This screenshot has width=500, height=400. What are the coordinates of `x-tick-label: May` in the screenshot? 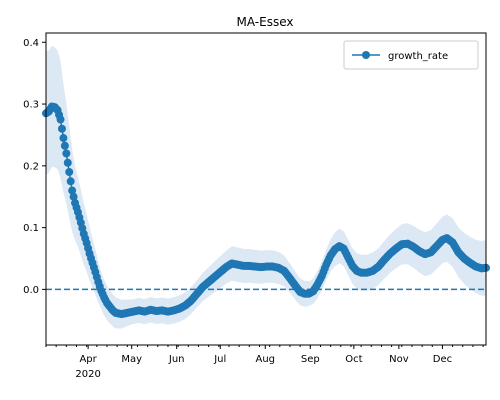 It's located at (131, 359).